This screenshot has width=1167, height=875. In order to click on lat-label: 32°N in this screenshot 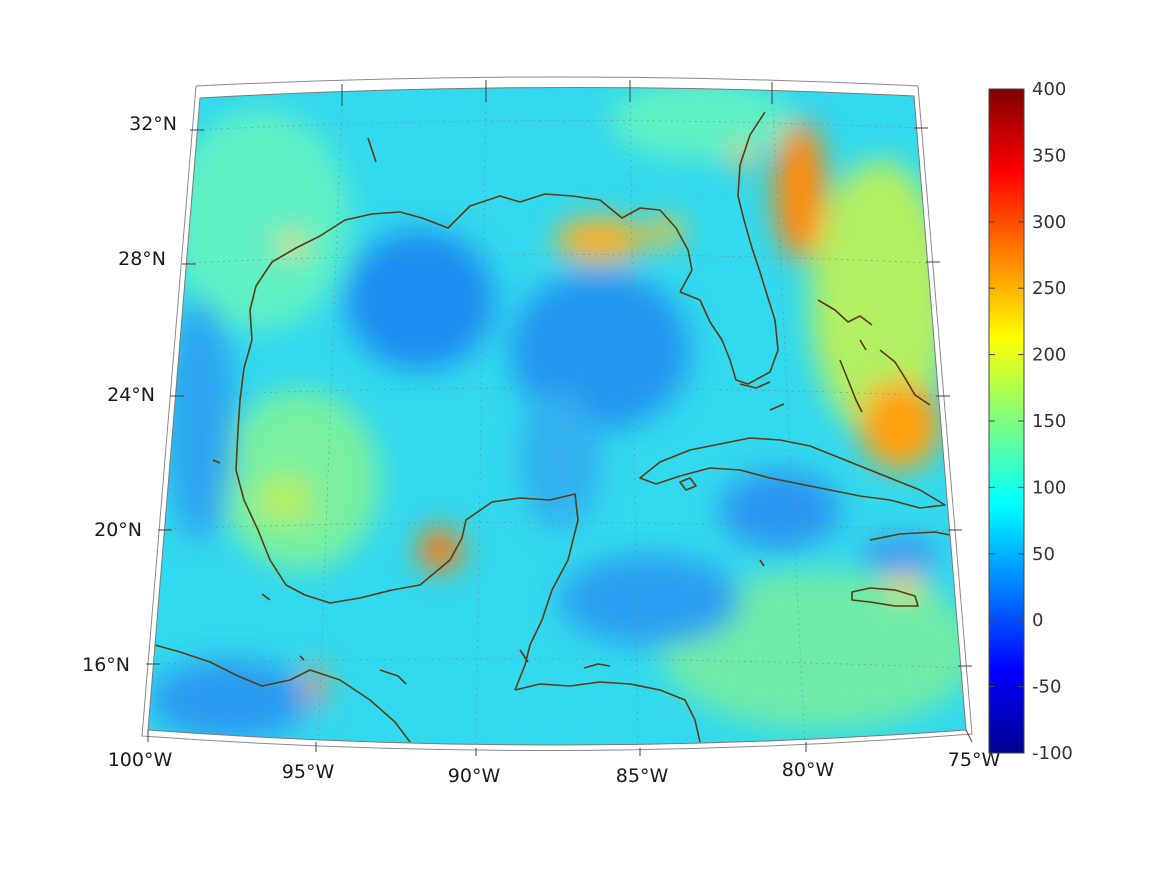, I will do `click(153, 124)`.